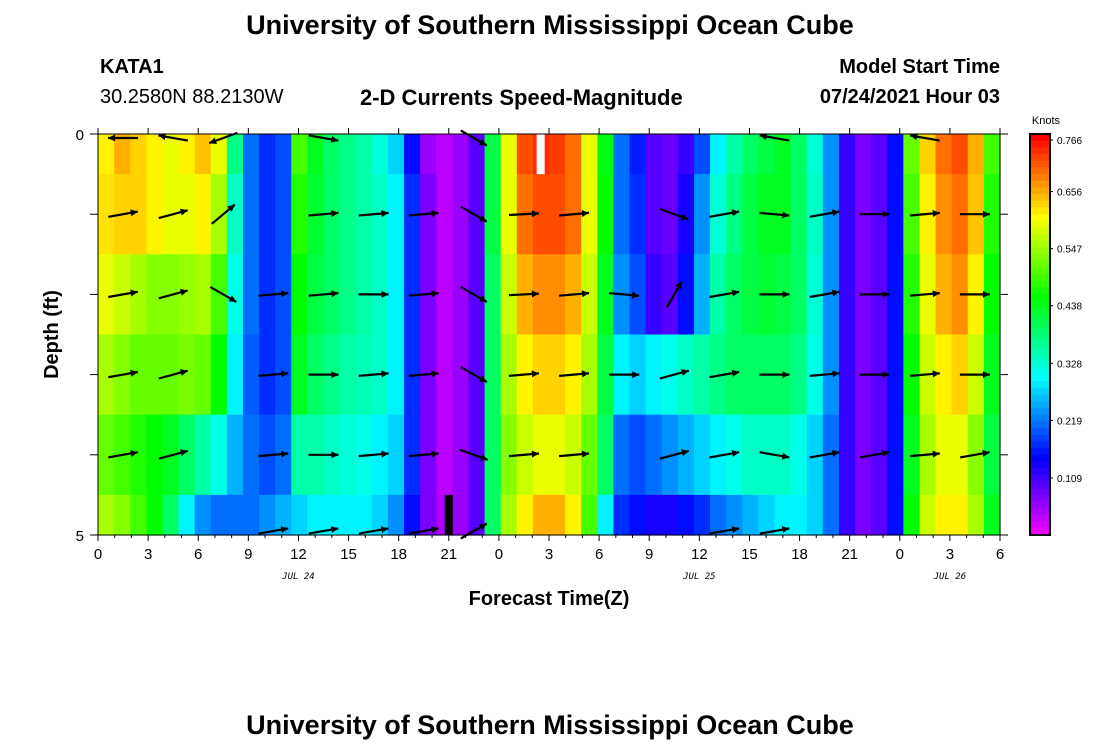 This screenshot has height=750, width=1100. What do you see at coordinates (1069, 307) in the screenshot?
I see `colorbar-tick-label: 0.438` at bounding box center [1069, 307].